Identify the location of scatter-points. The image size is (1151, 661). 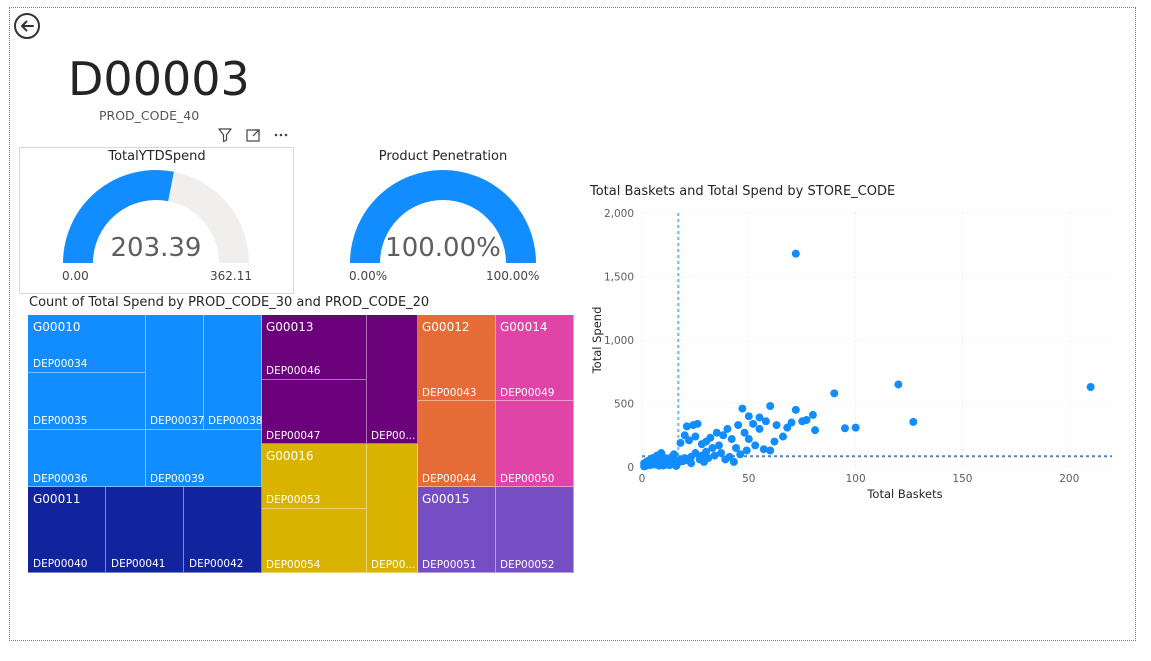
(867, 360).